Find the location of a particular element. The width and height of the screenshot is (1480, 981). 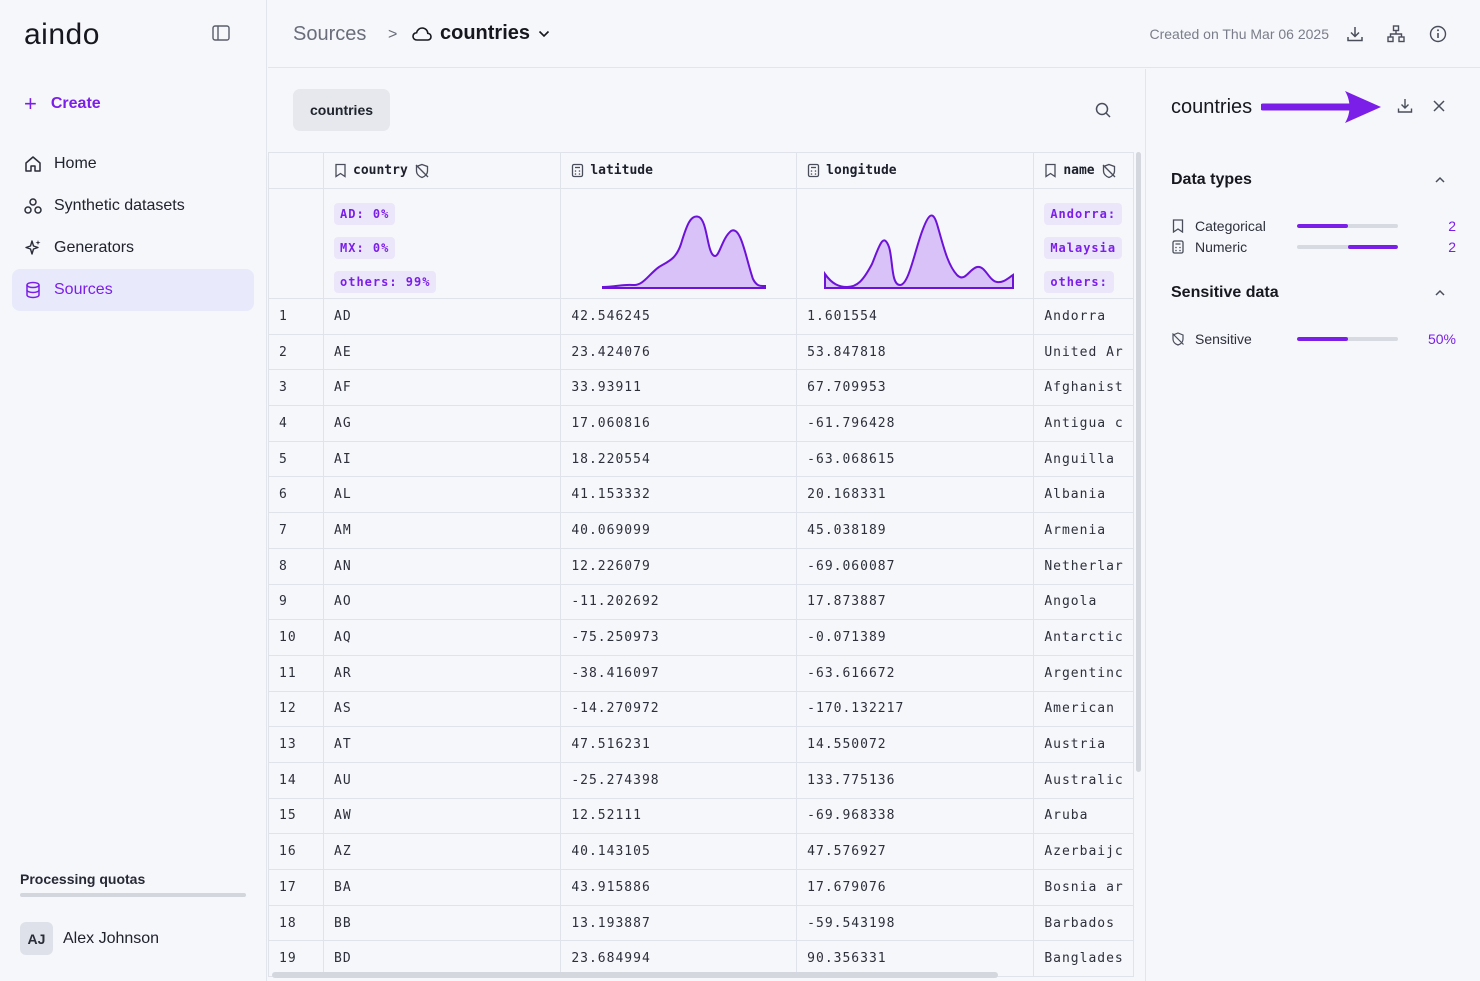

create-button: + Create is located at coordinates (62, 104).